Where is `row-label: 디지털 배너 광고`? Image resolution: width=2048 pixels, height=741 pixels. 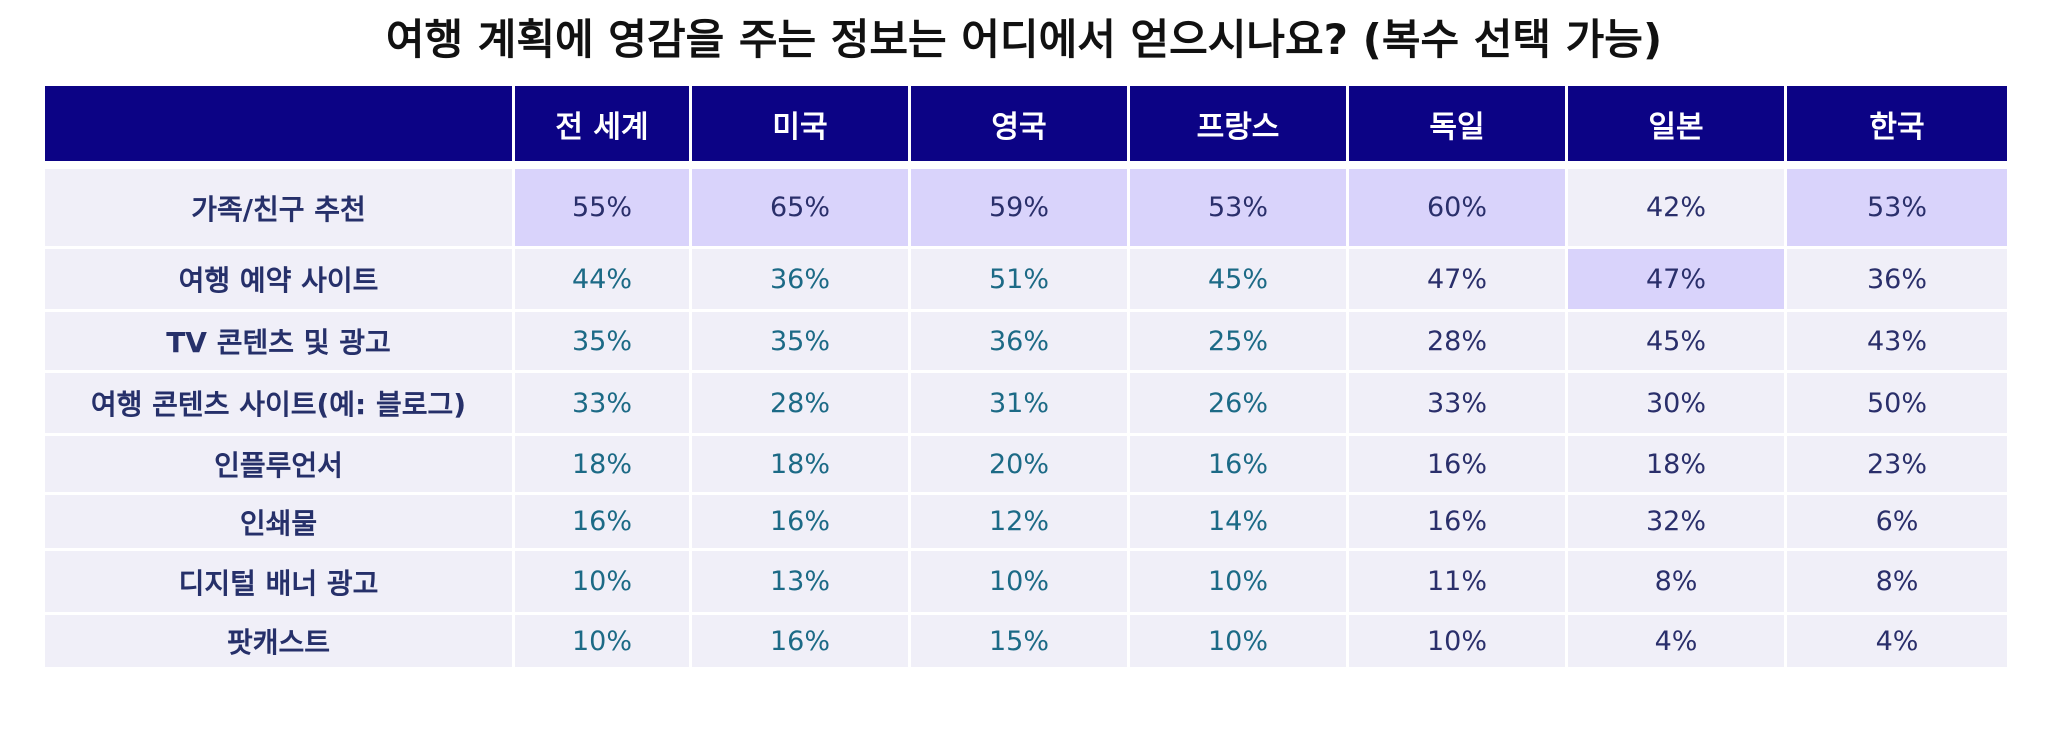 row-label: 디지털 배너 광고 is located at coordinates (280, 583).